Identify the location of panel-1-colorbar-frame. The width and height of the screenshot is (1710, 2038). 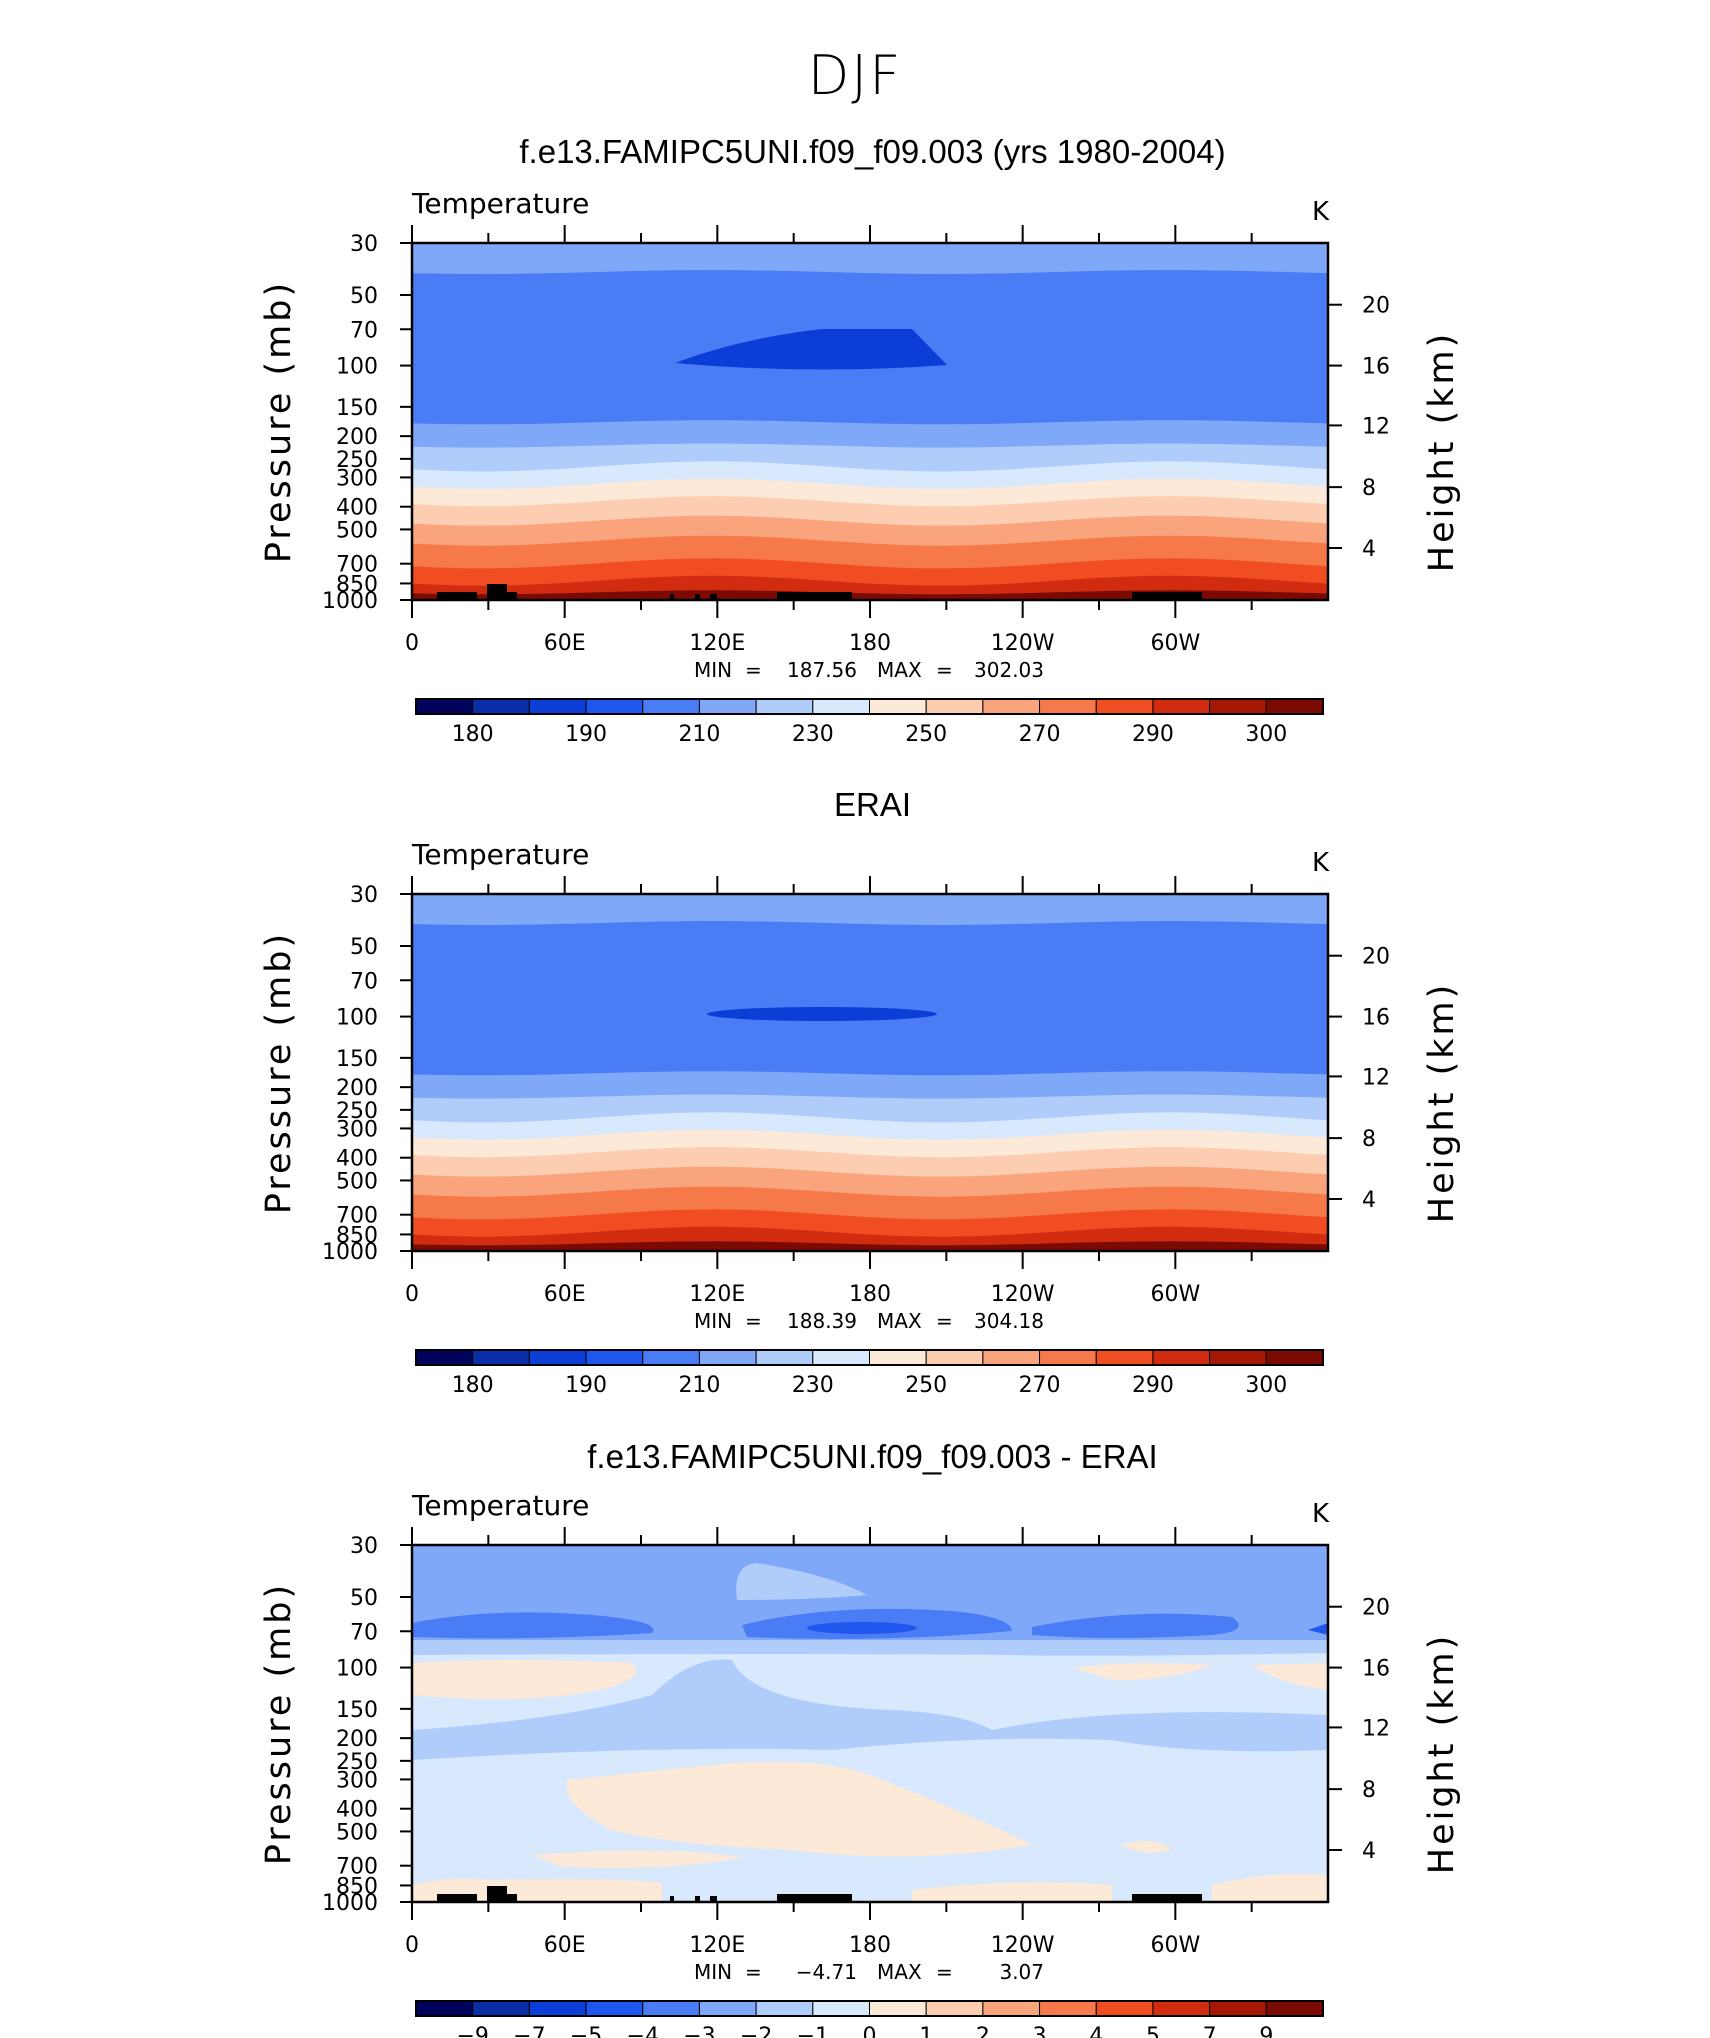
(869, 706).